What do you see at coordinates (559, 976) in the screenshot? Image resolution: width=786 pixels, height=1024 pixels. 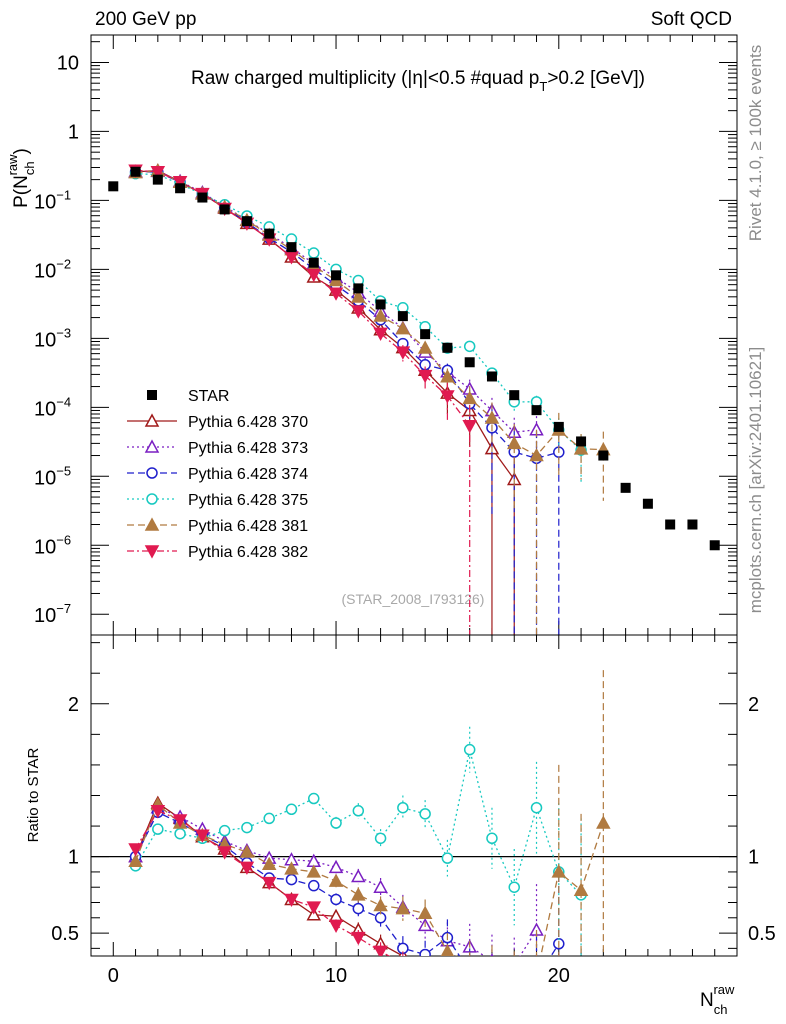 I see `x-tick-label: 20` at bounding box center [559, 976].